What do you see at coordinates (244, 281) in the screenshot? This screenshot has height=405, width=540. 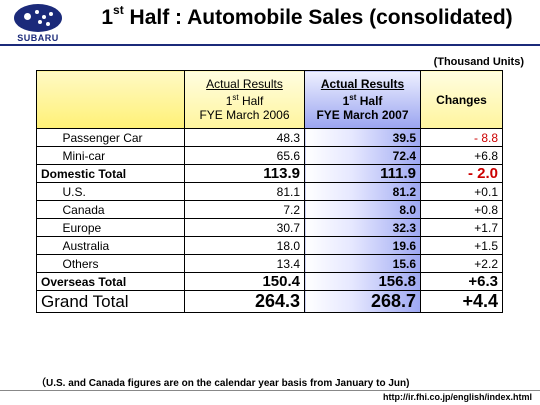 I see `value-2006: 150.4` at bounding box center [244, 281].